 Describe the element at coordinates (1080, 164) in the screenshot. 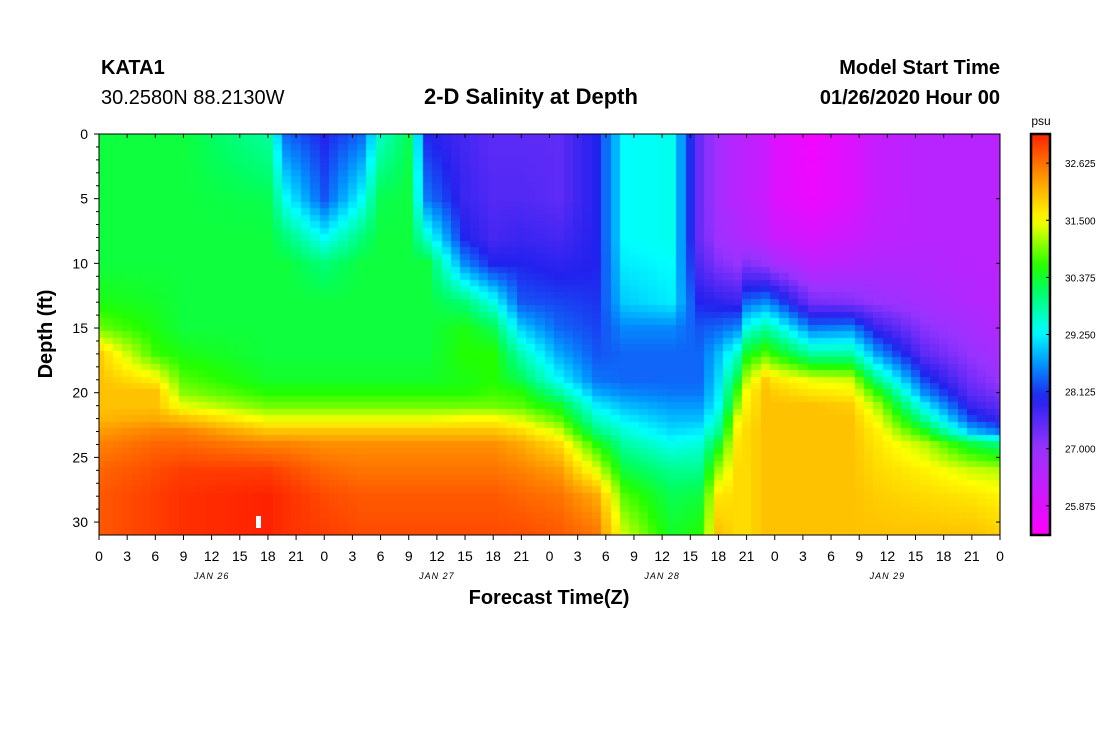

I see `colorbar-tick-label: 32.625` at that location.